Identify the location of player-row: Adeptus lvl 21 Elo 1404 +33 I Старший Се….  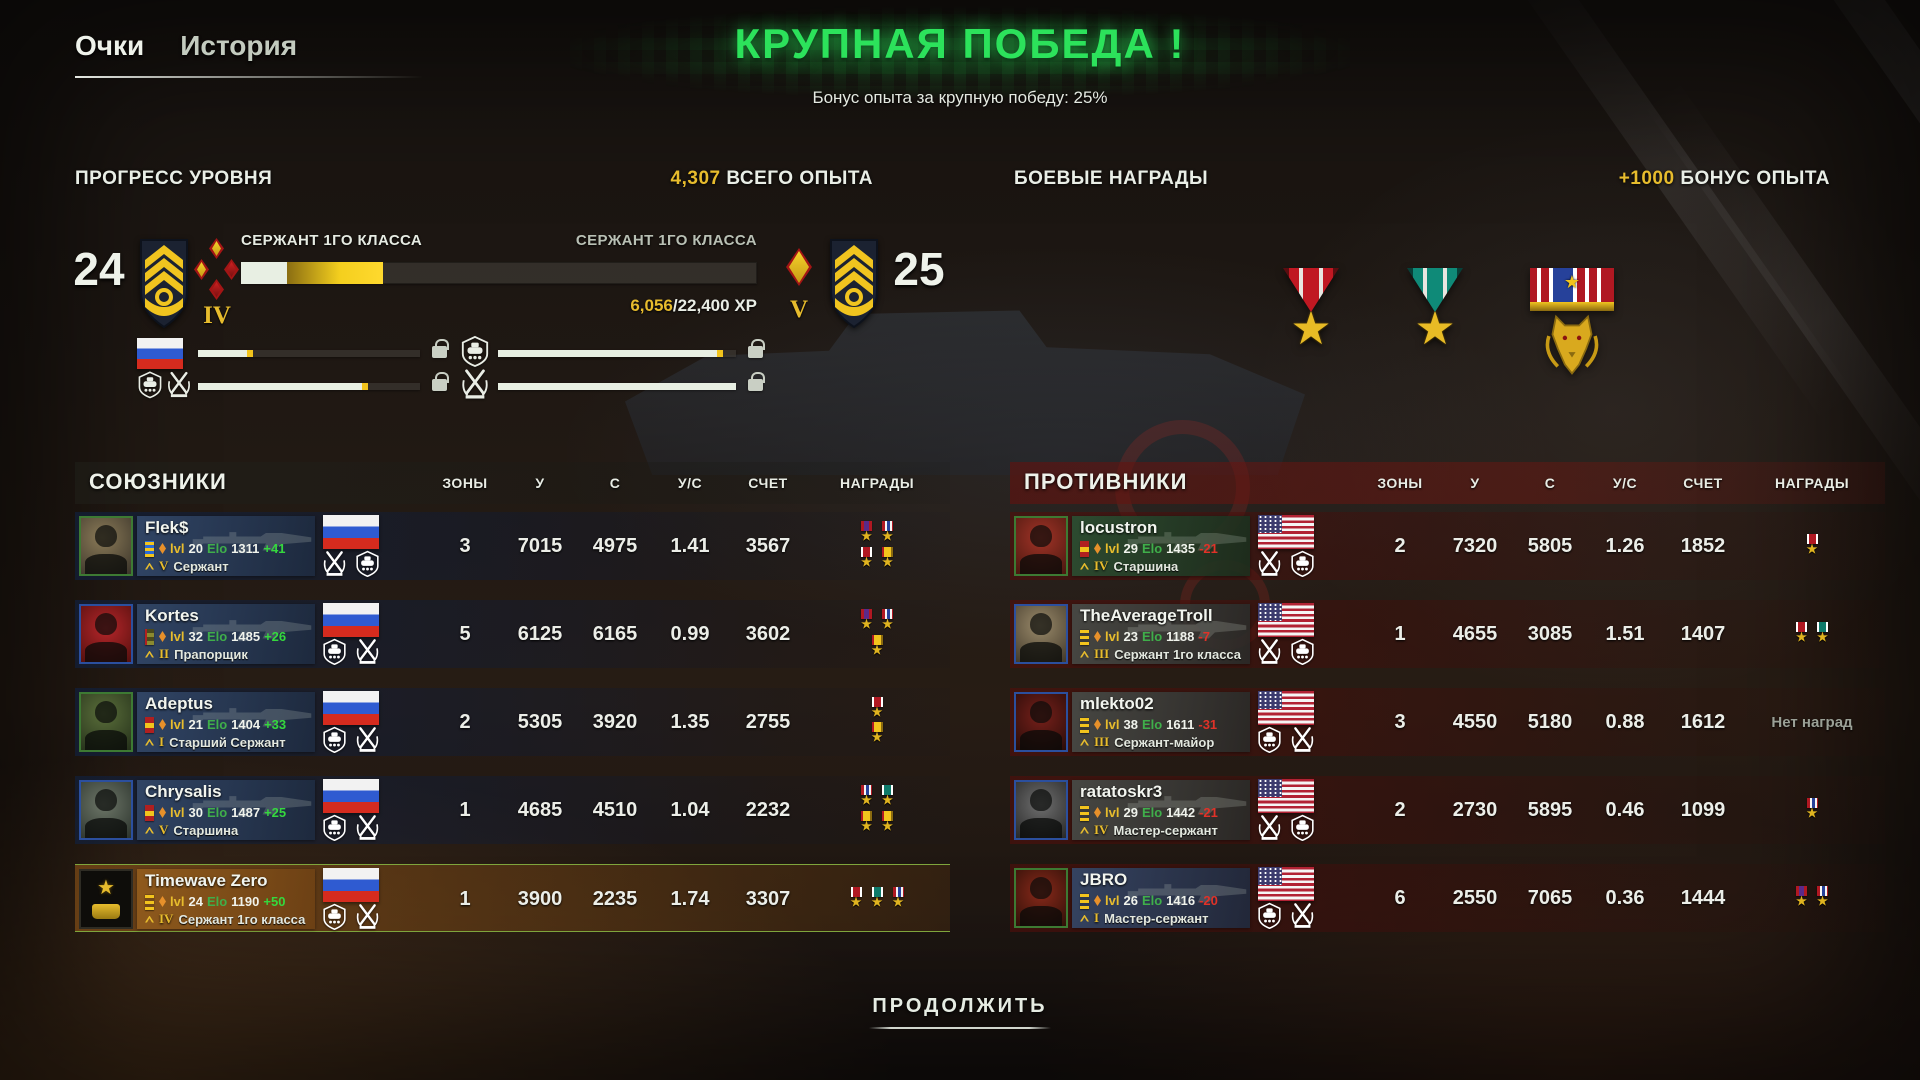
(512, 722).